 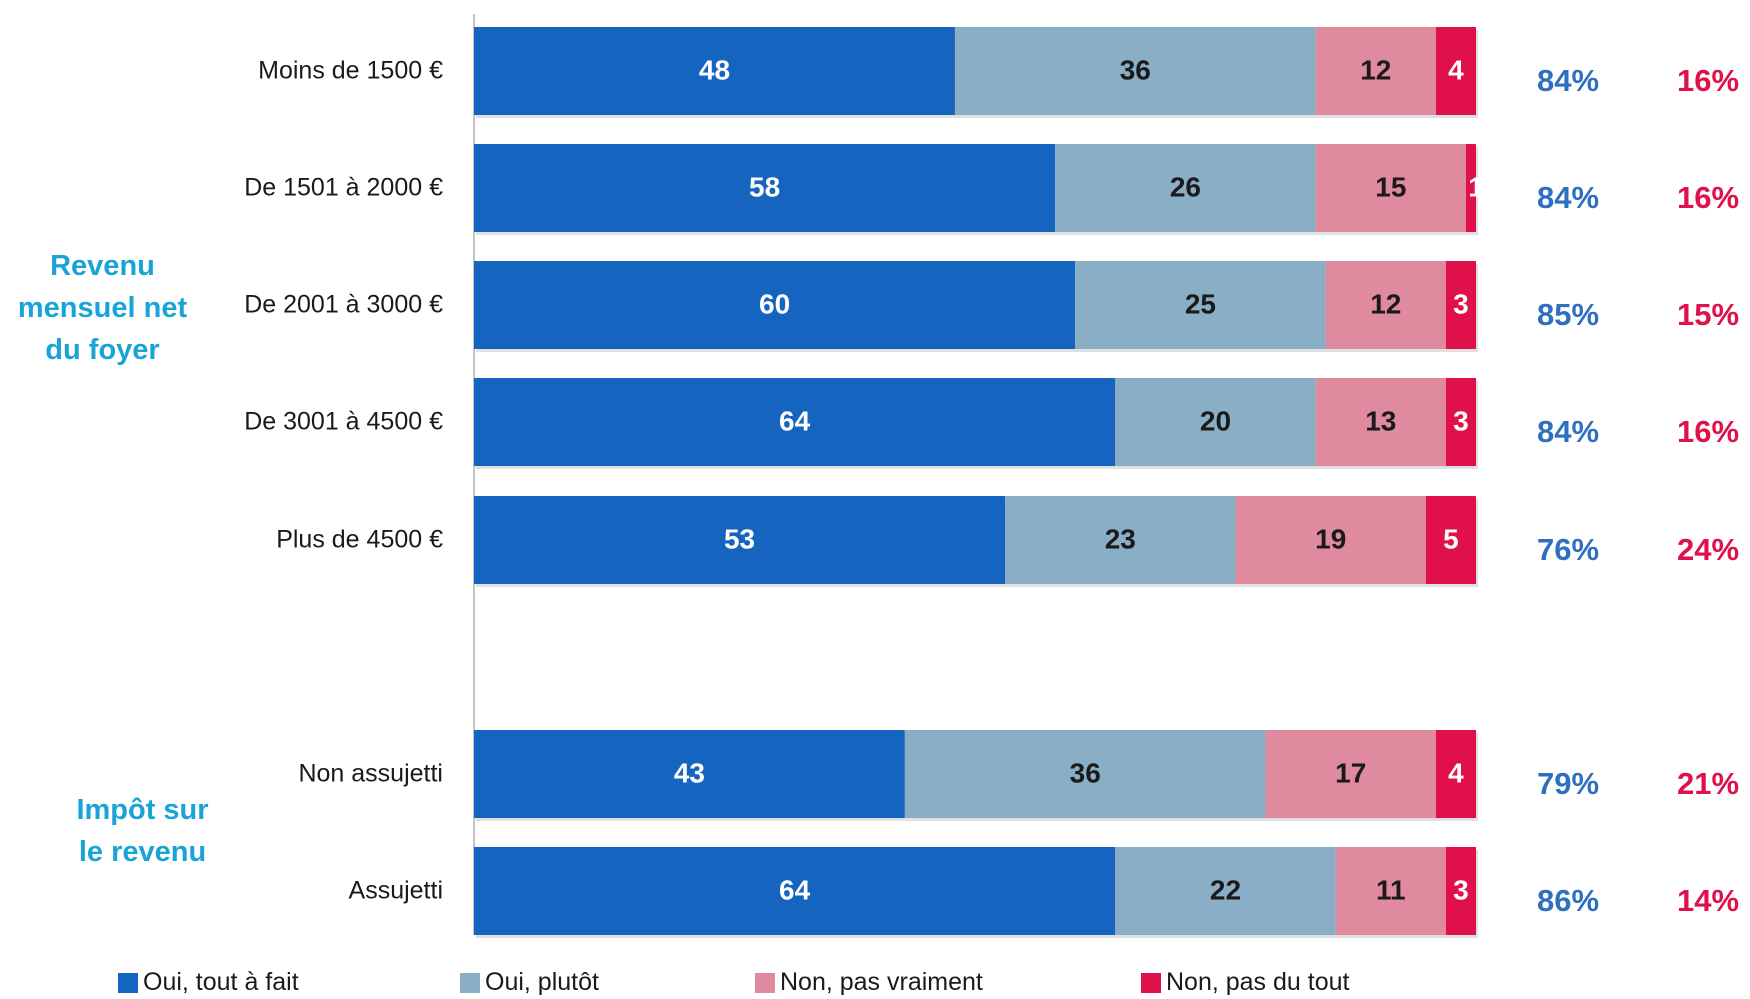 I want to click on total-non-label: 15%, so click(x=1708, y=314).